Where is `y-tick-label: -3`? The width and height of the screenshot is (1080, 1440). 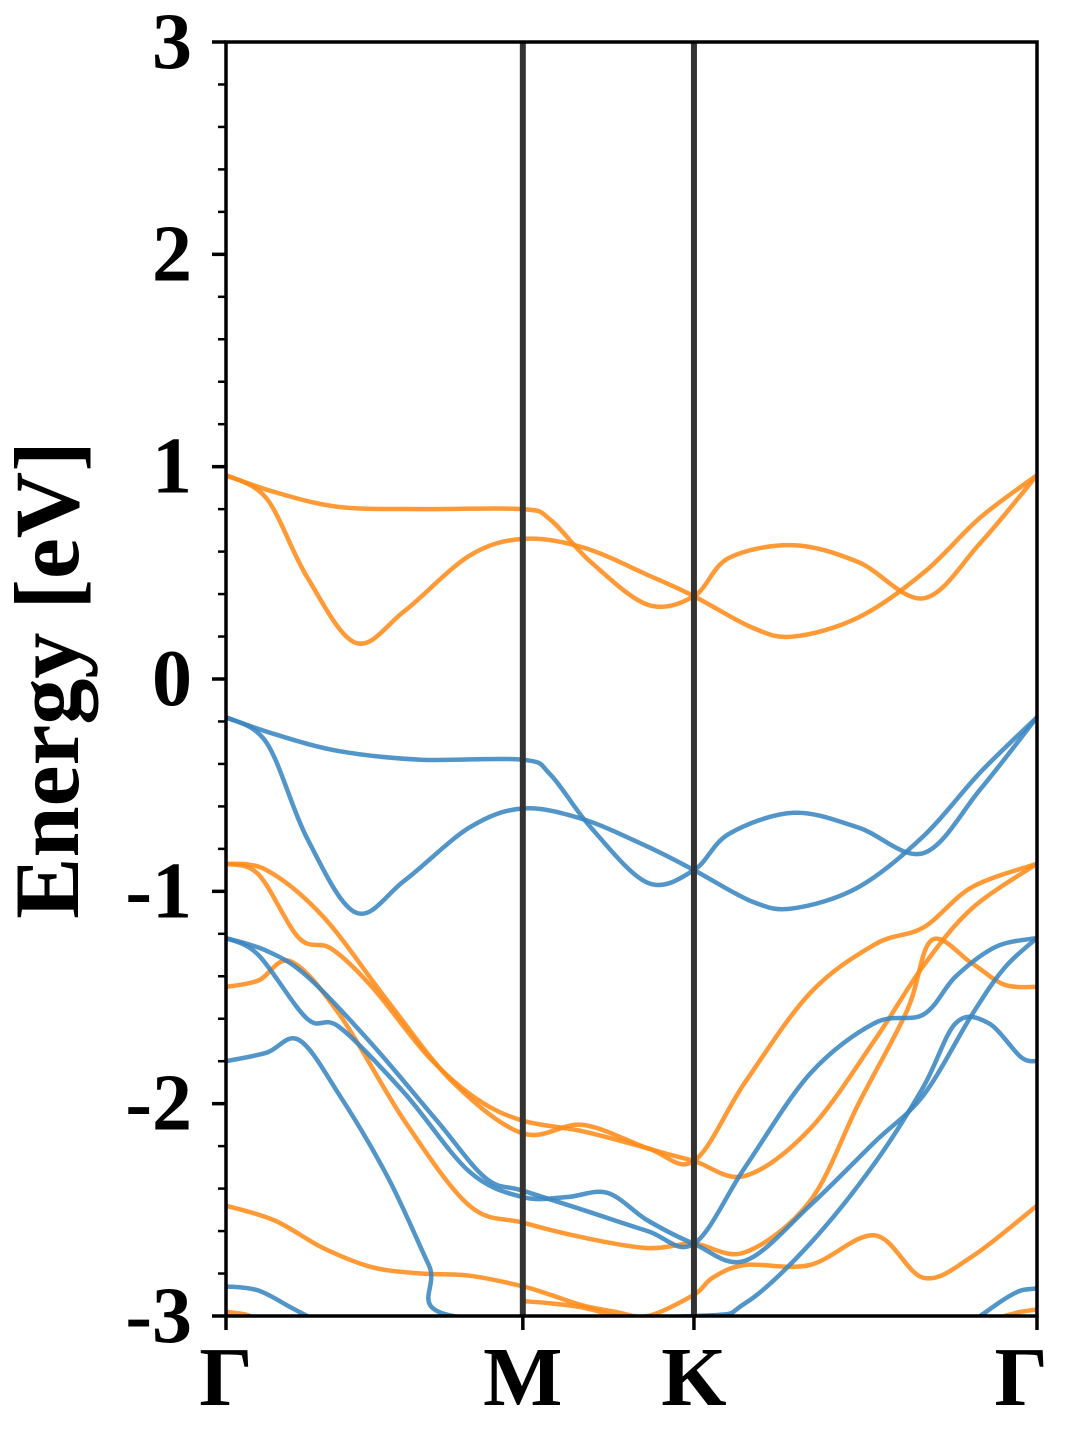 y-tick-label: -3 is located at coordinates (158, 1316).